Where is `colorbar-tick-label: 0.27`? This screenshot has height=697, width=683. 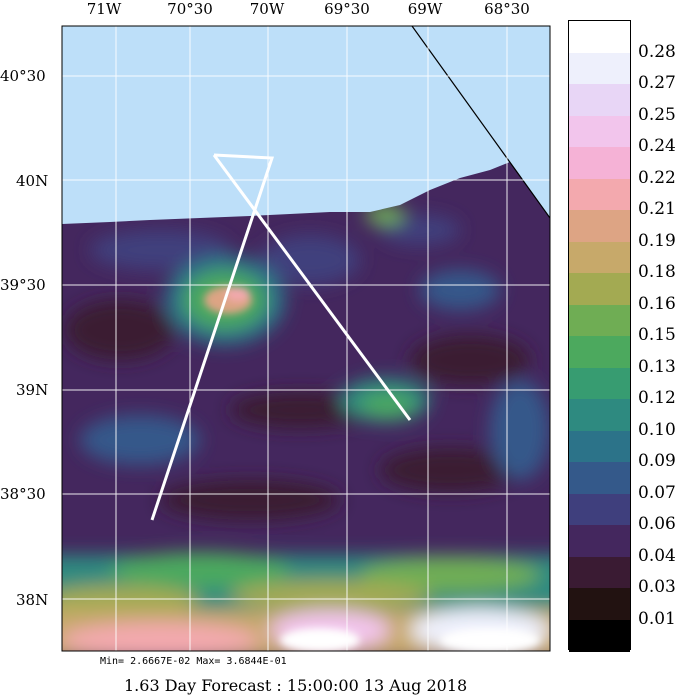 colorbar-tick-label: 0.27 is located at coordinates (657, 83).